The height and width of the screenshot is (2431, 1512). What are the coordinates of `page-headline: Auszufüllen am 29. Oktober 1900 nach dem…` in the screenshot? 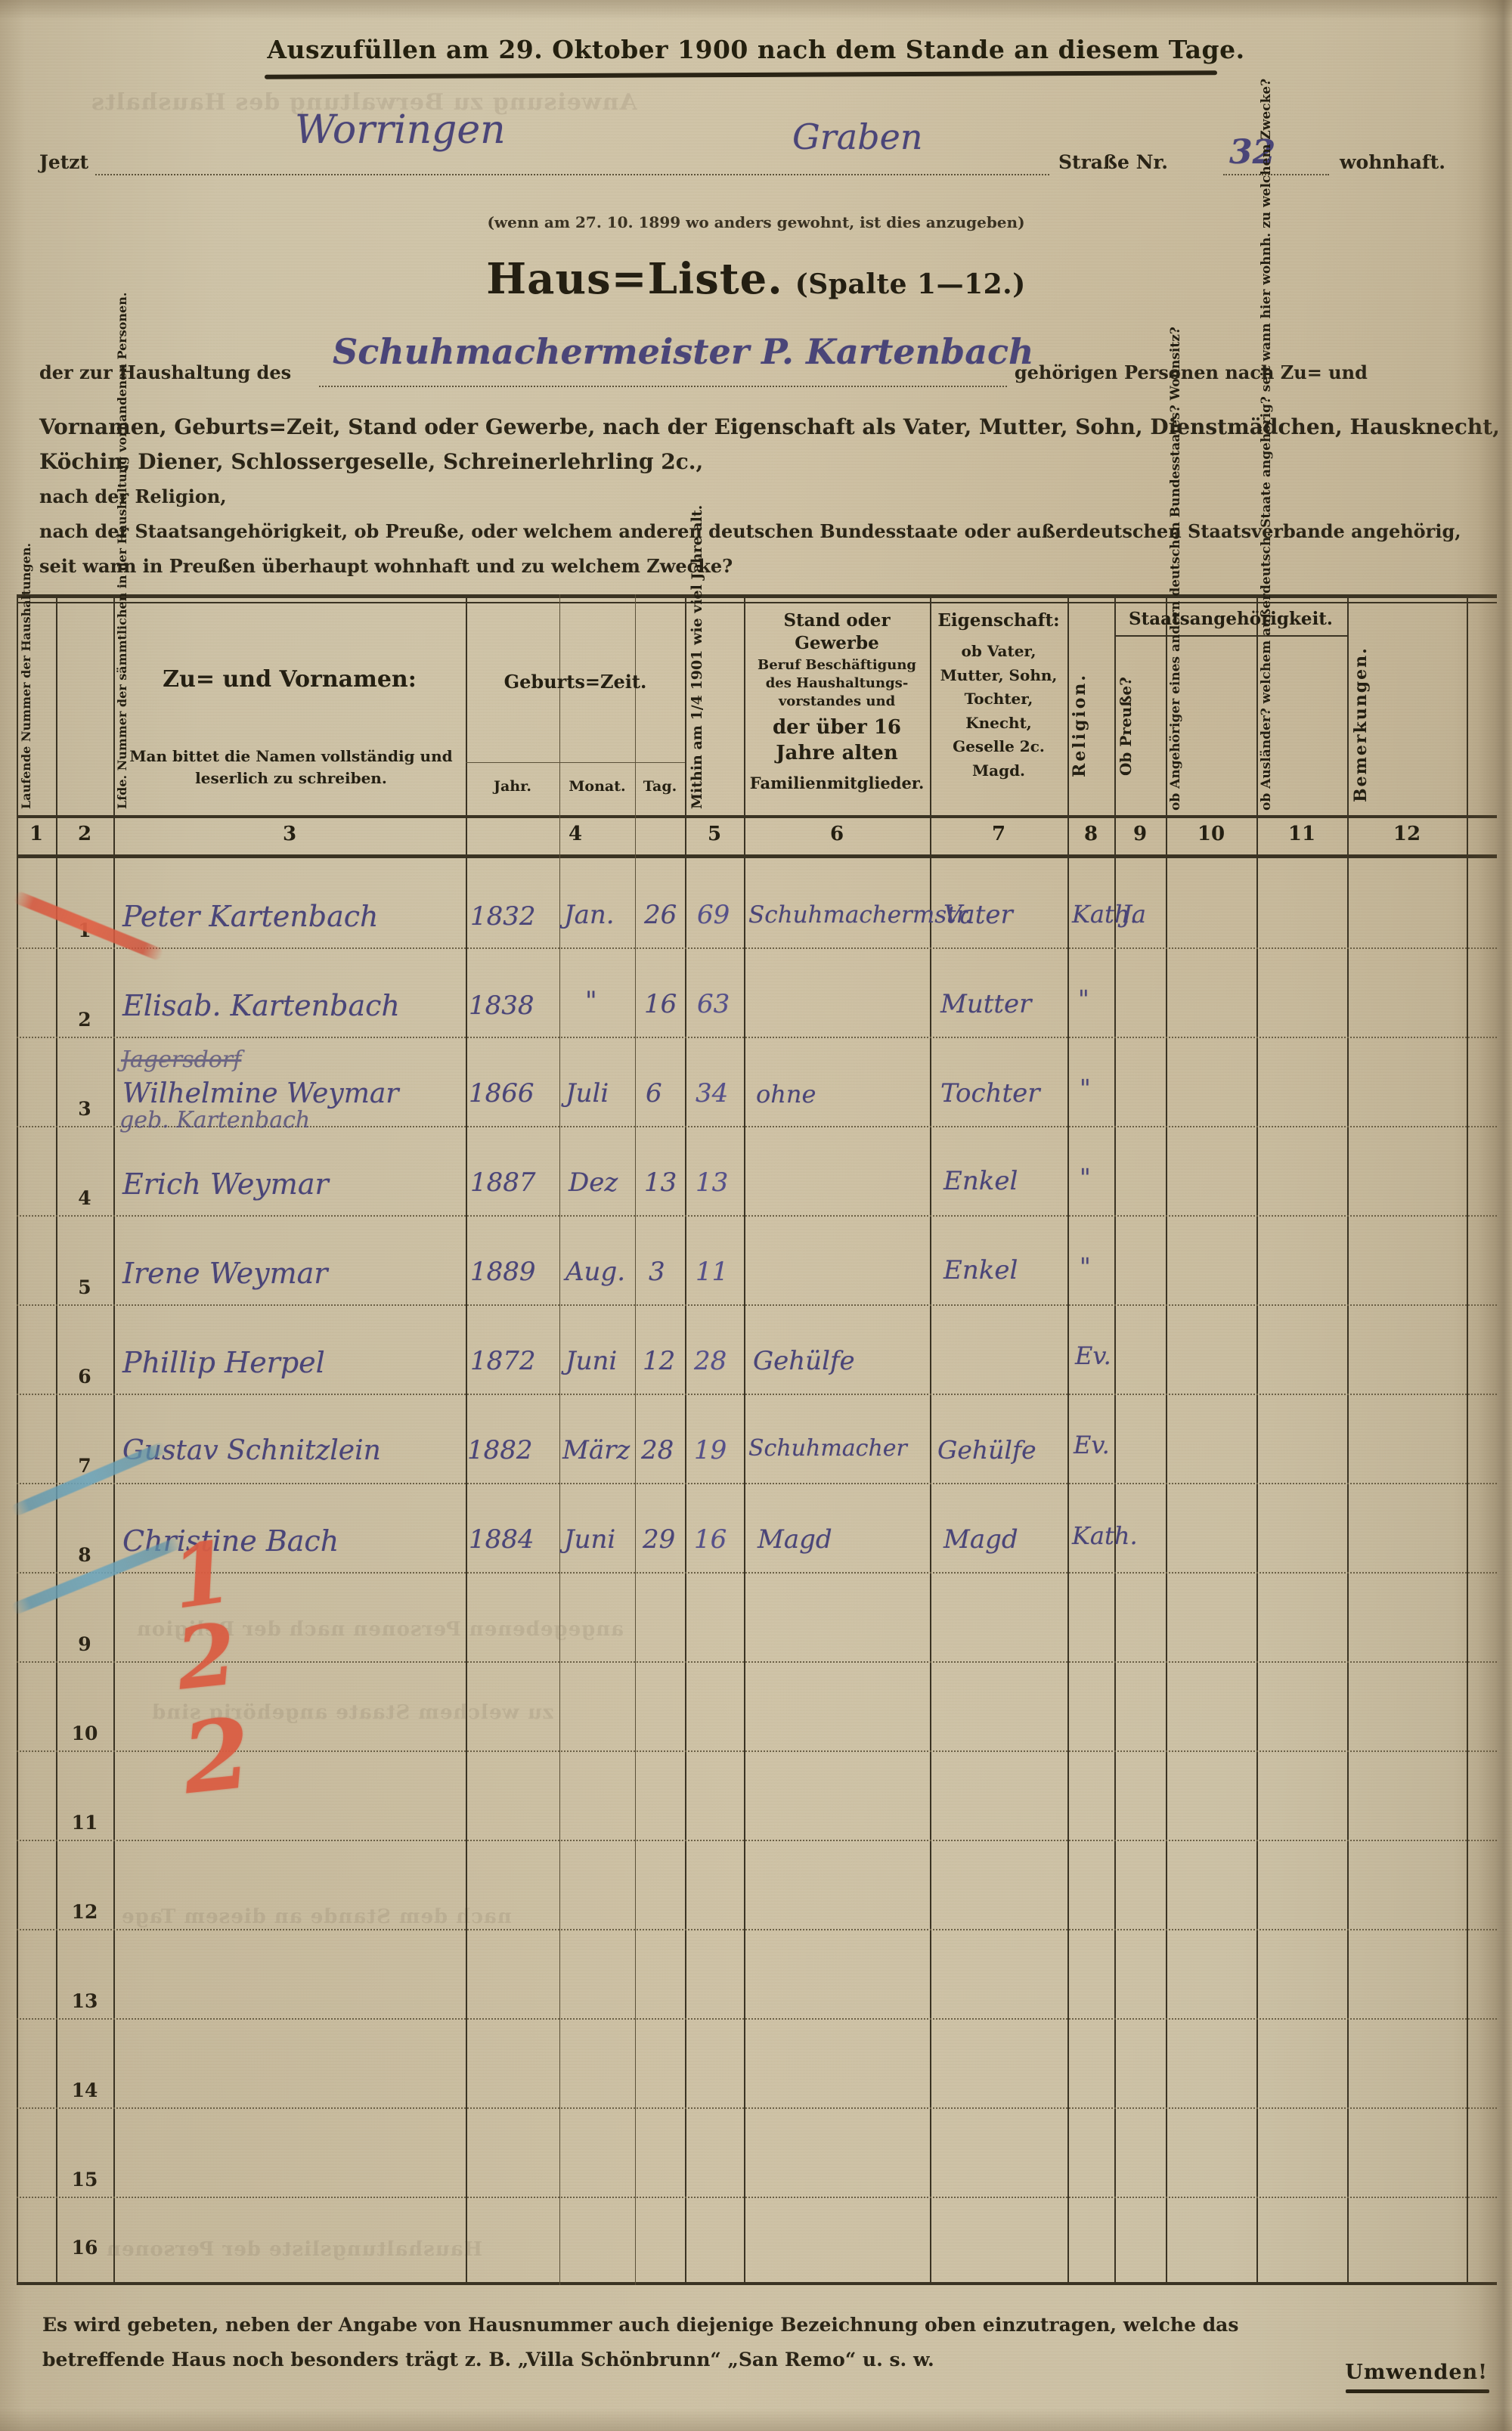 It's located at (756, 49).